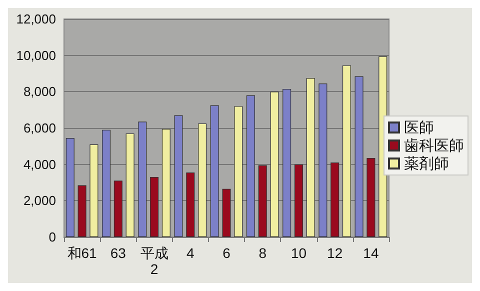 The width and height of the screenshot is (480, 291). I want to click on x-tick-label: 10, so click(298, 253).